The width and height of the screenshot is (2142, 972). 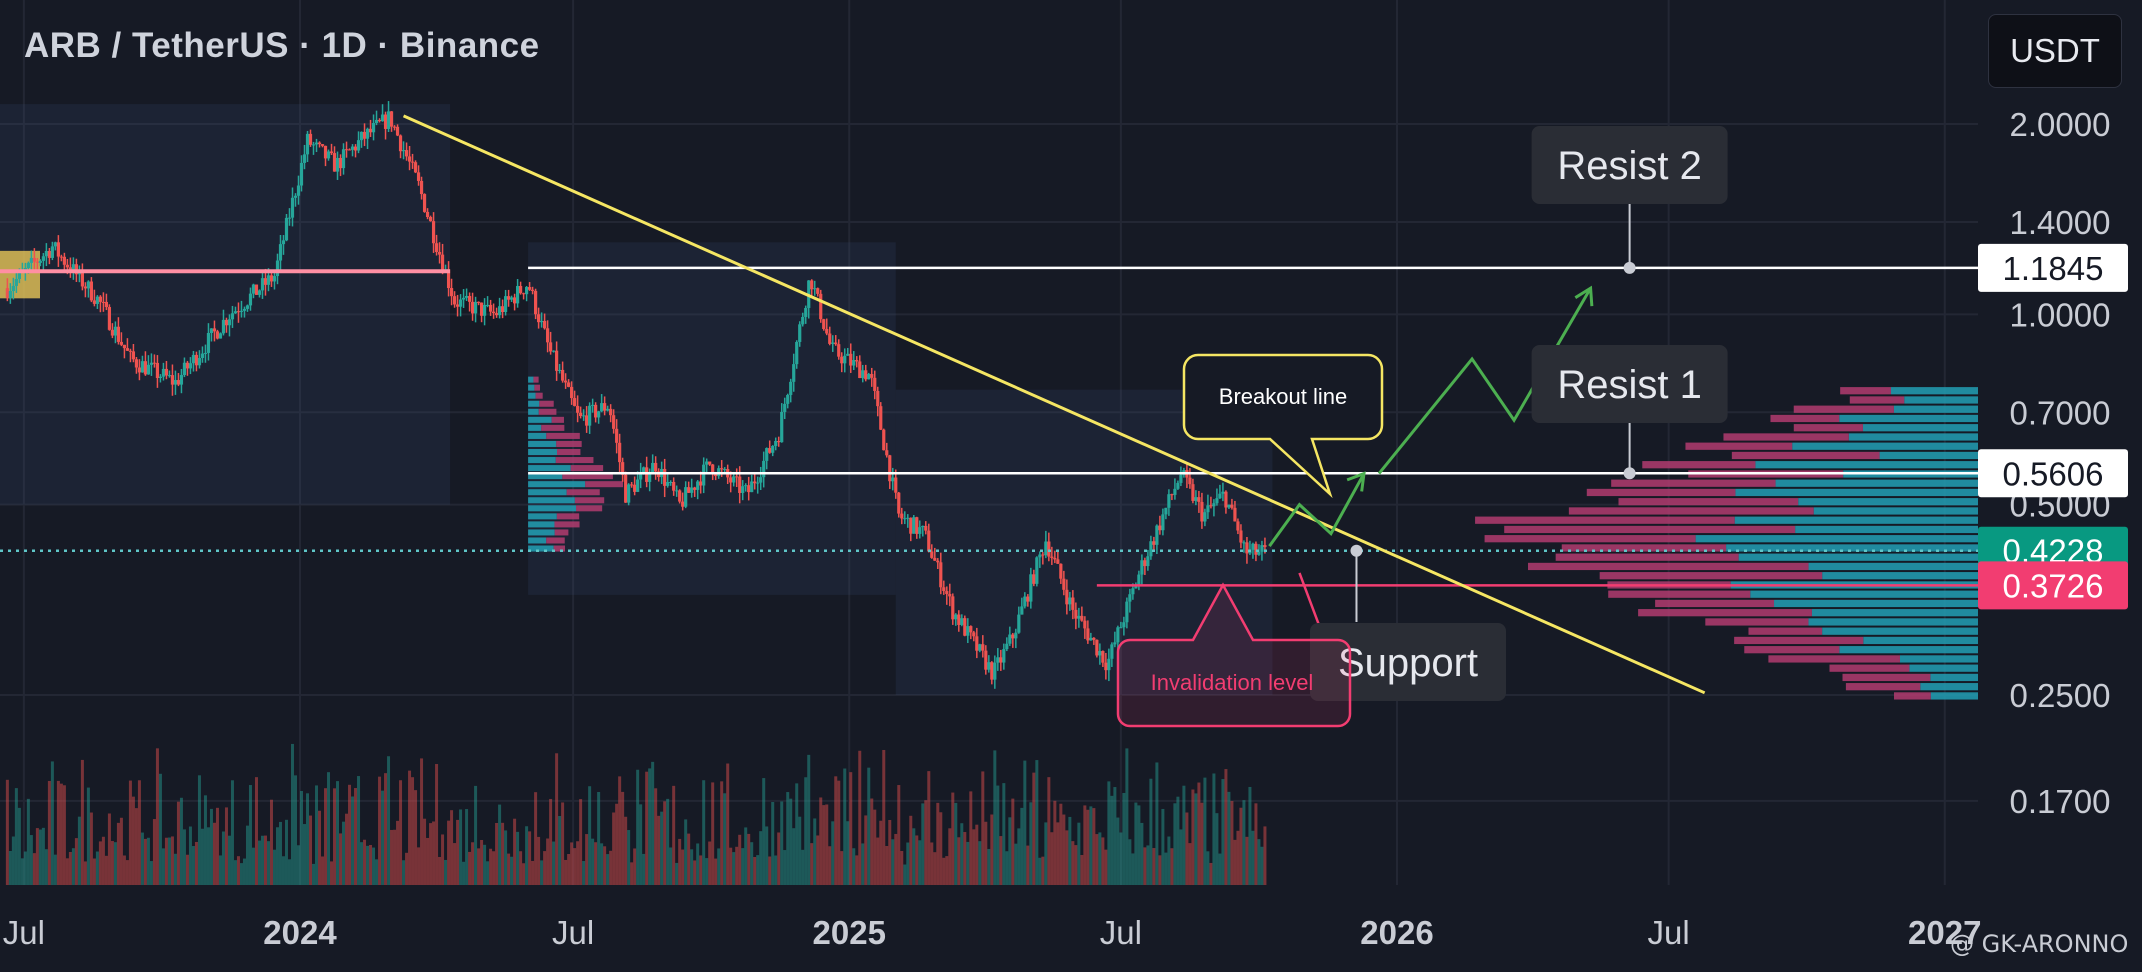 I want to click on currency-button: USDT, so click(x=2055, y=51).